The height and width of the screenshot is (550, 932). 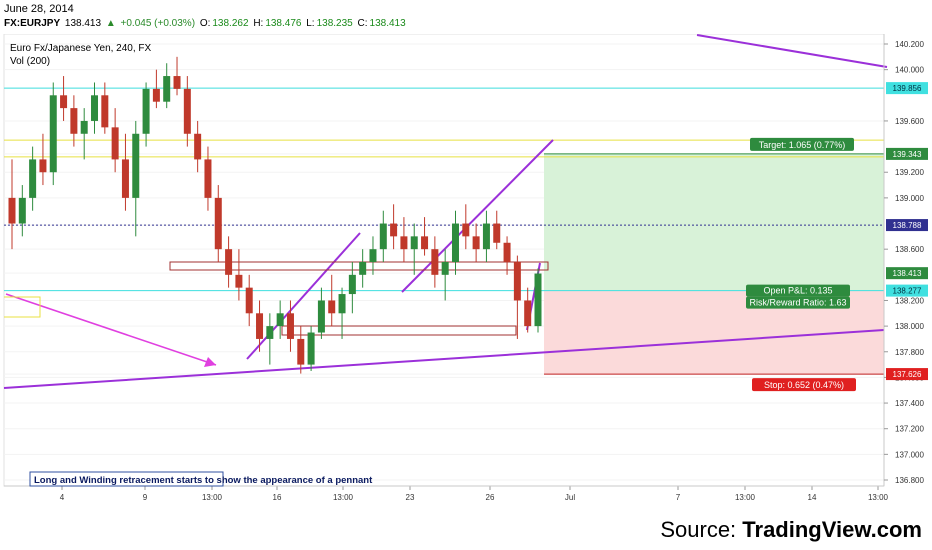 What do you see at coordinates (334, 23) in the screenshot?
I see `low-value: 138.235` at bounding box center [334, 23].